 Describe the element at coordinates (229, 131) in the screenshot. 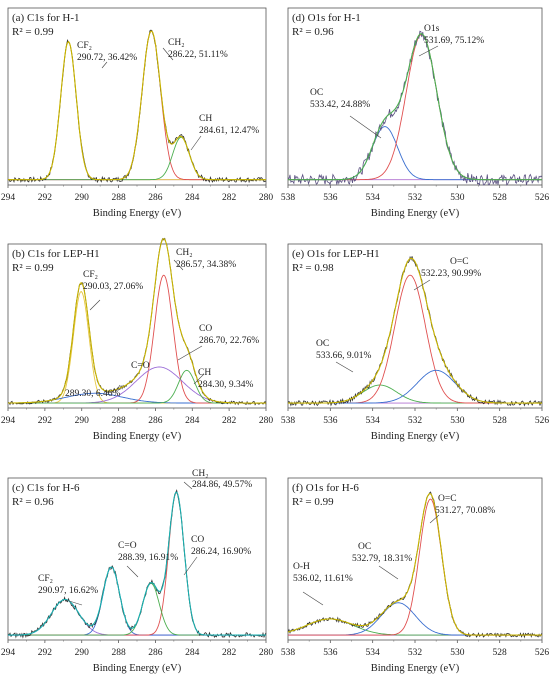

I see `peak-value: 284.61, 12.47%` at that location.